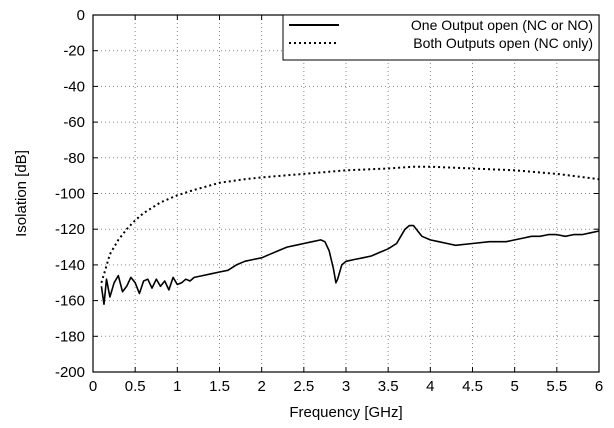  I want to click on y-tick-label: -160, so click(70, 301).